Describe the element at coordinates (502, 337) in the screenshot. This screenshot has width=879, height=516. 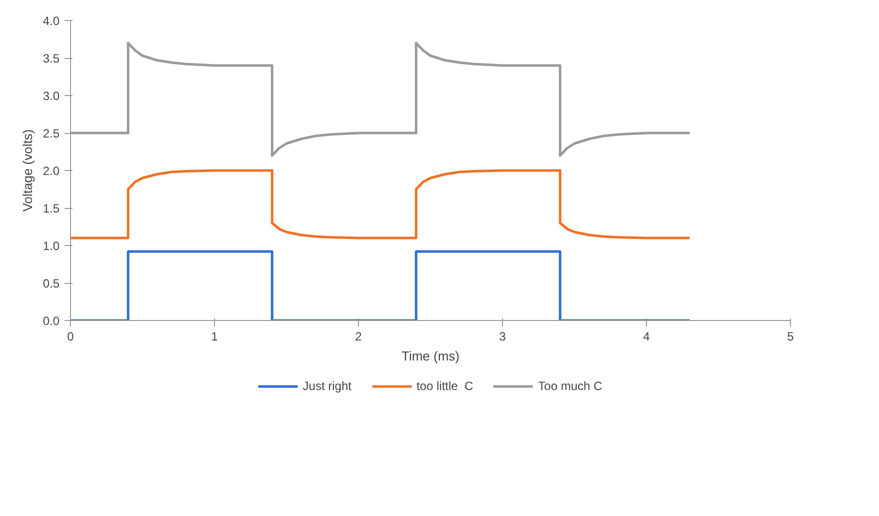
I see `x-tick-label: 3` at that location.